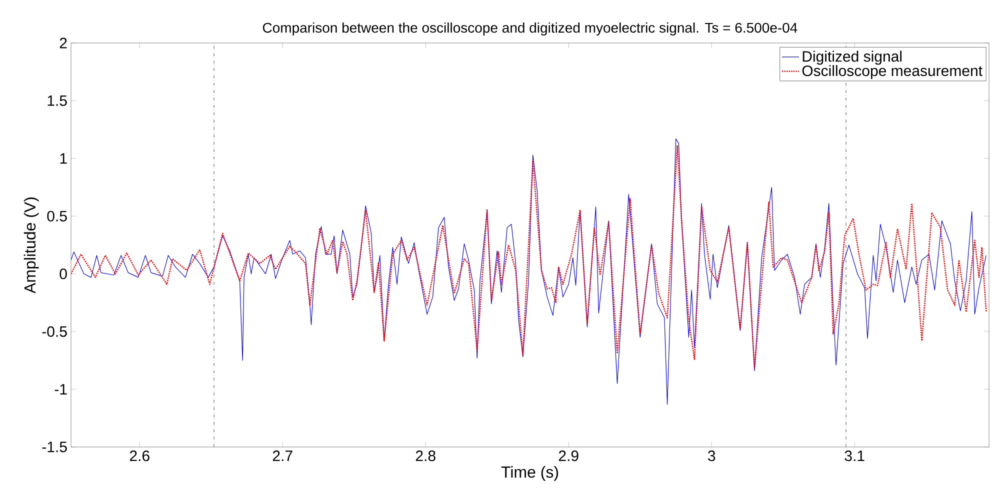 The image size is (992, 491). Describe the element at coordinates (892, 72) in the screenshot. I see `legend-label: Oscilloscope measurement` at that location.